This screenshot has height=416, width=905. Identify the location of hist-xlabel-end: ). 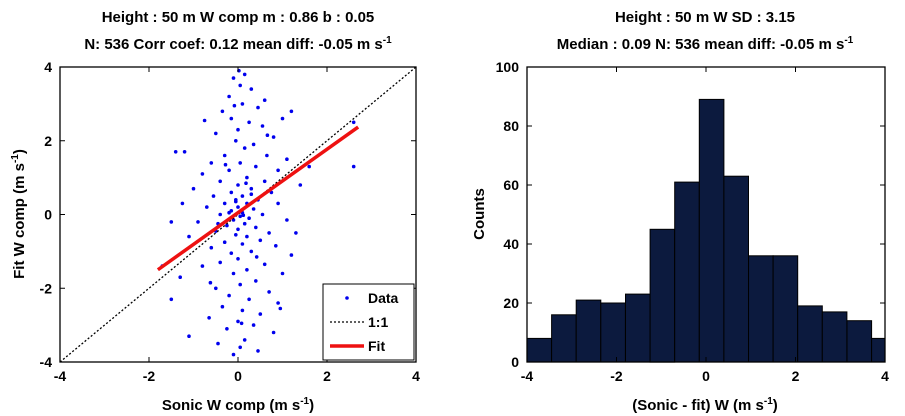
(775, 405).